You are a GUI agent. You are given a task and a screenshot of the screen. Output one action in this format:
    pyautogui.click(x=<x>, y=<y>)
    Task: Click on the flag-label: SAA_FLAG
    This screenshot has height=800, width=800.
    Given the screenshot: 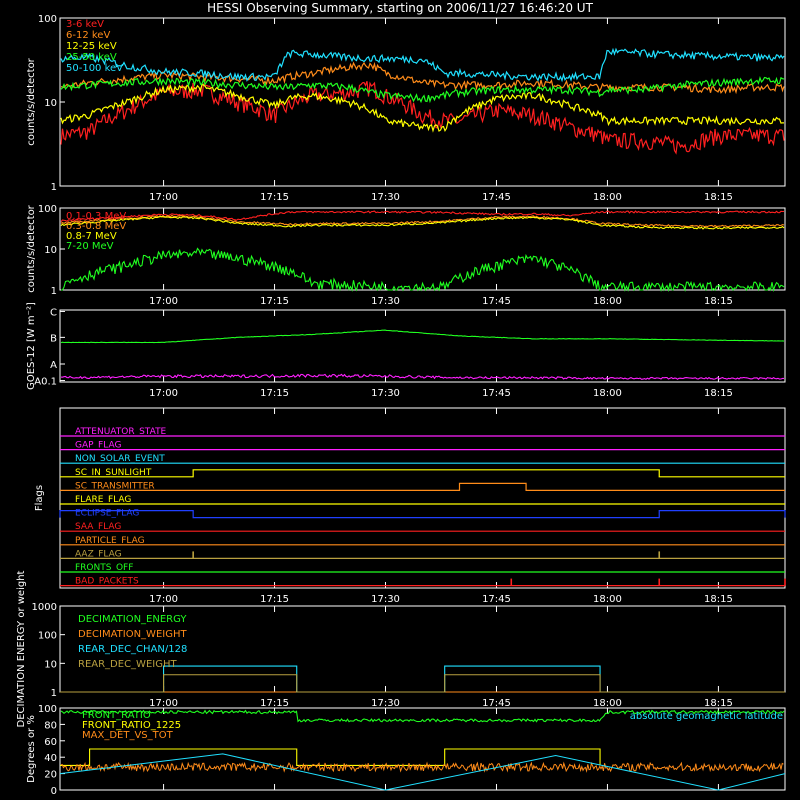 What is the action you would take?
    pyautogui.click(x=98, y=527)
    